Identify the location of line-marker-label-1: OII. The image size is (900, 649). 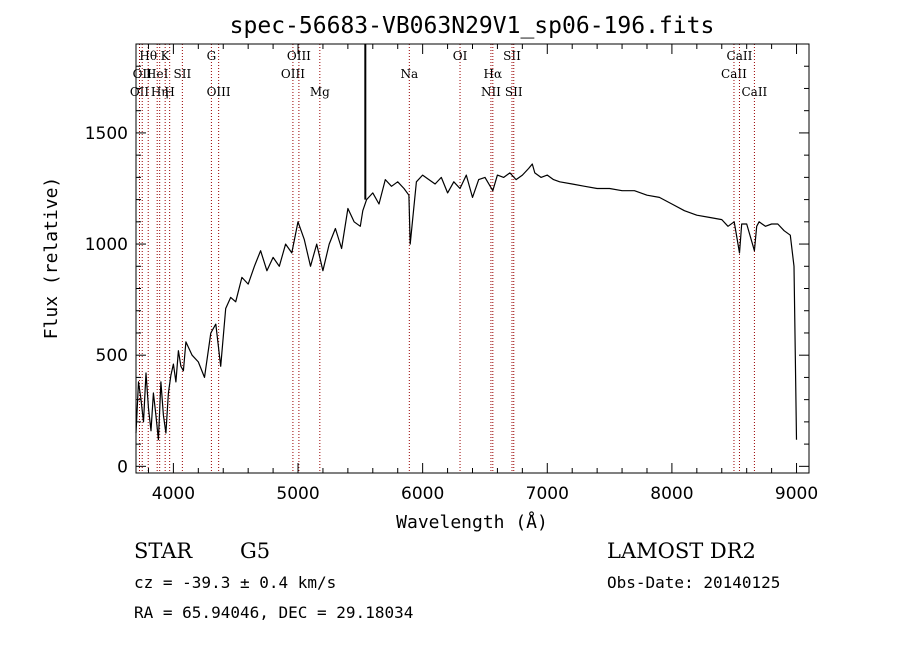
(143, 74).